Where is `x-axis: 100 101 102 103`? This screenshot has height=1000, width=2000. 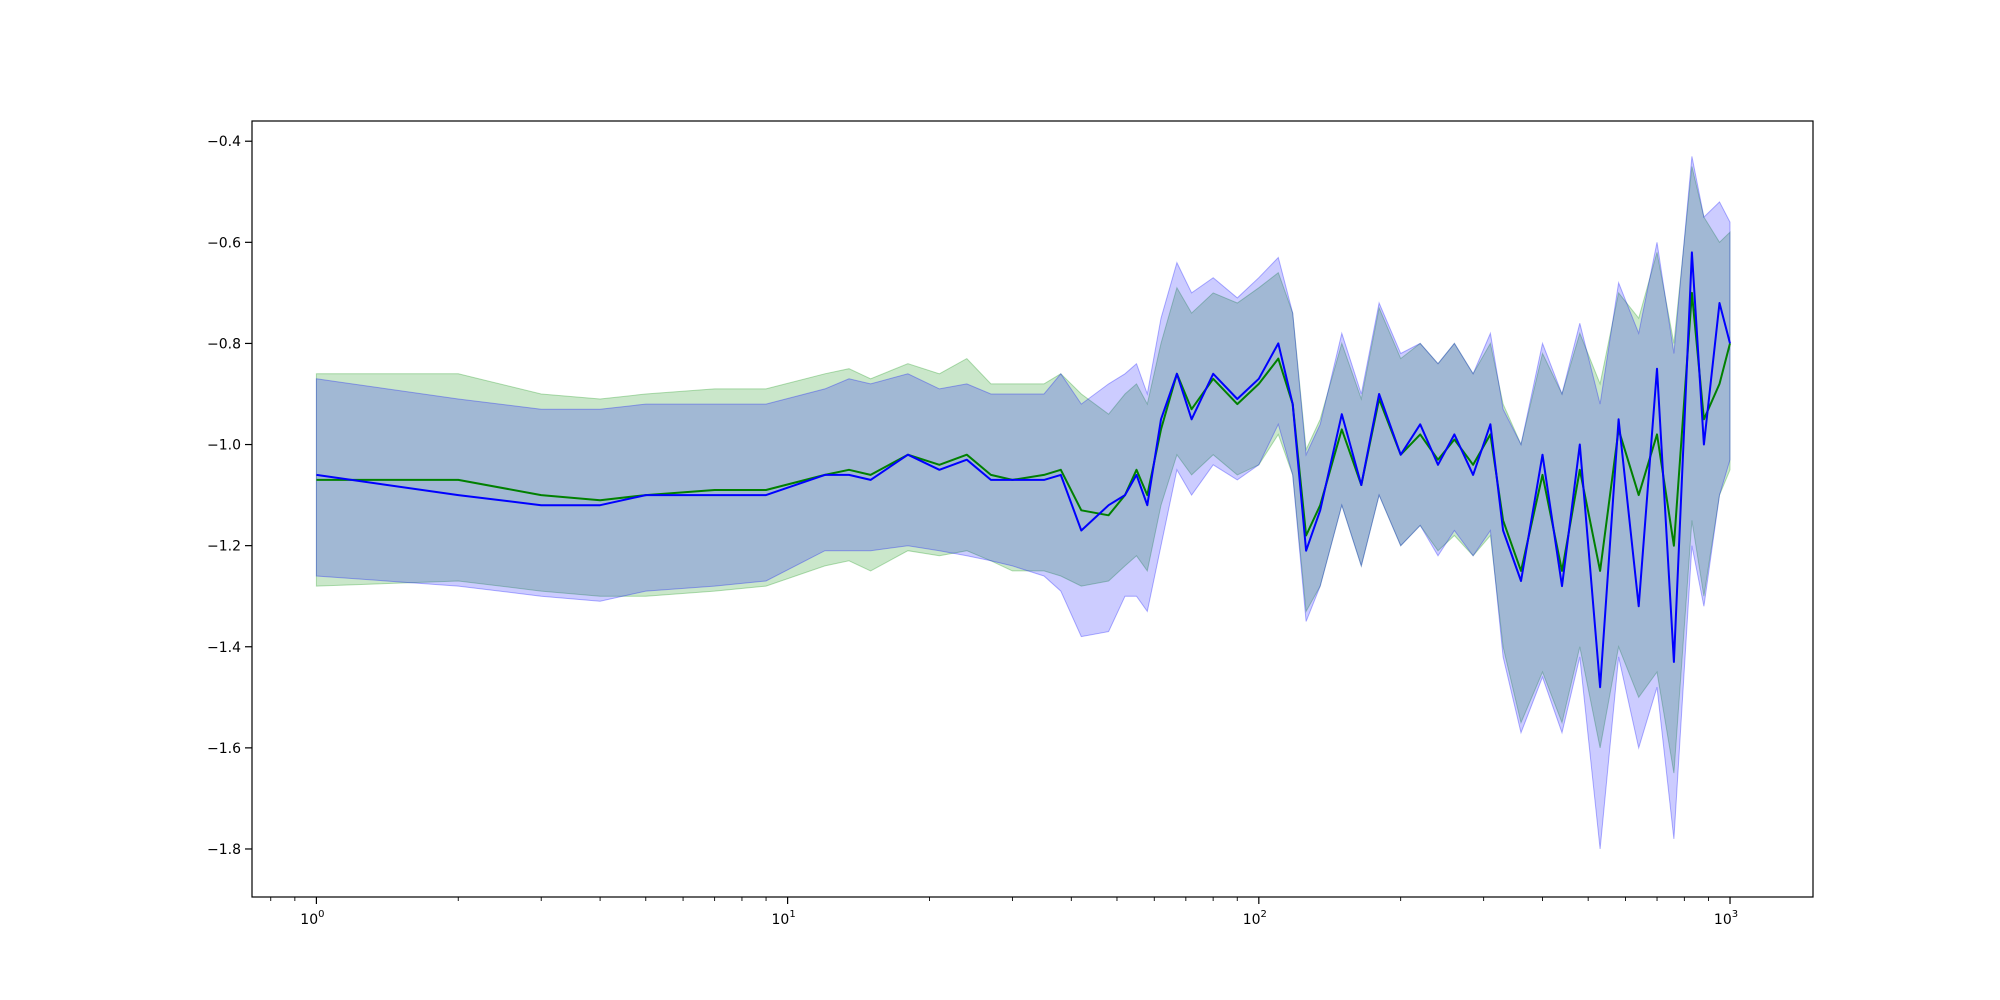
x-axis: 100 101 102 103 is located at coordinates (1004, 912).